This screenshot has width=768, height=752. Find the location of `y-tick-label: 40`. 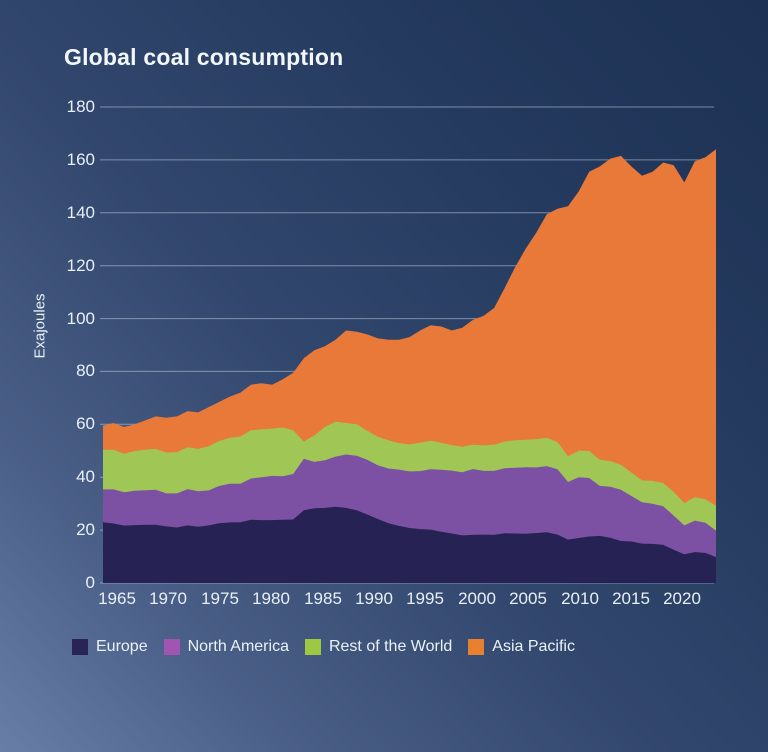

y-tick-label: 40 is located at coordinates (85, 476).